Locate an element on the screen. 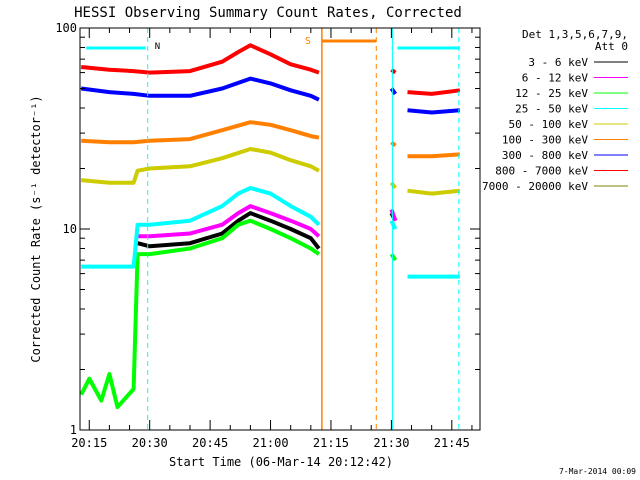  x-tick-label: 21:15 is located at coordinates (331, 443).